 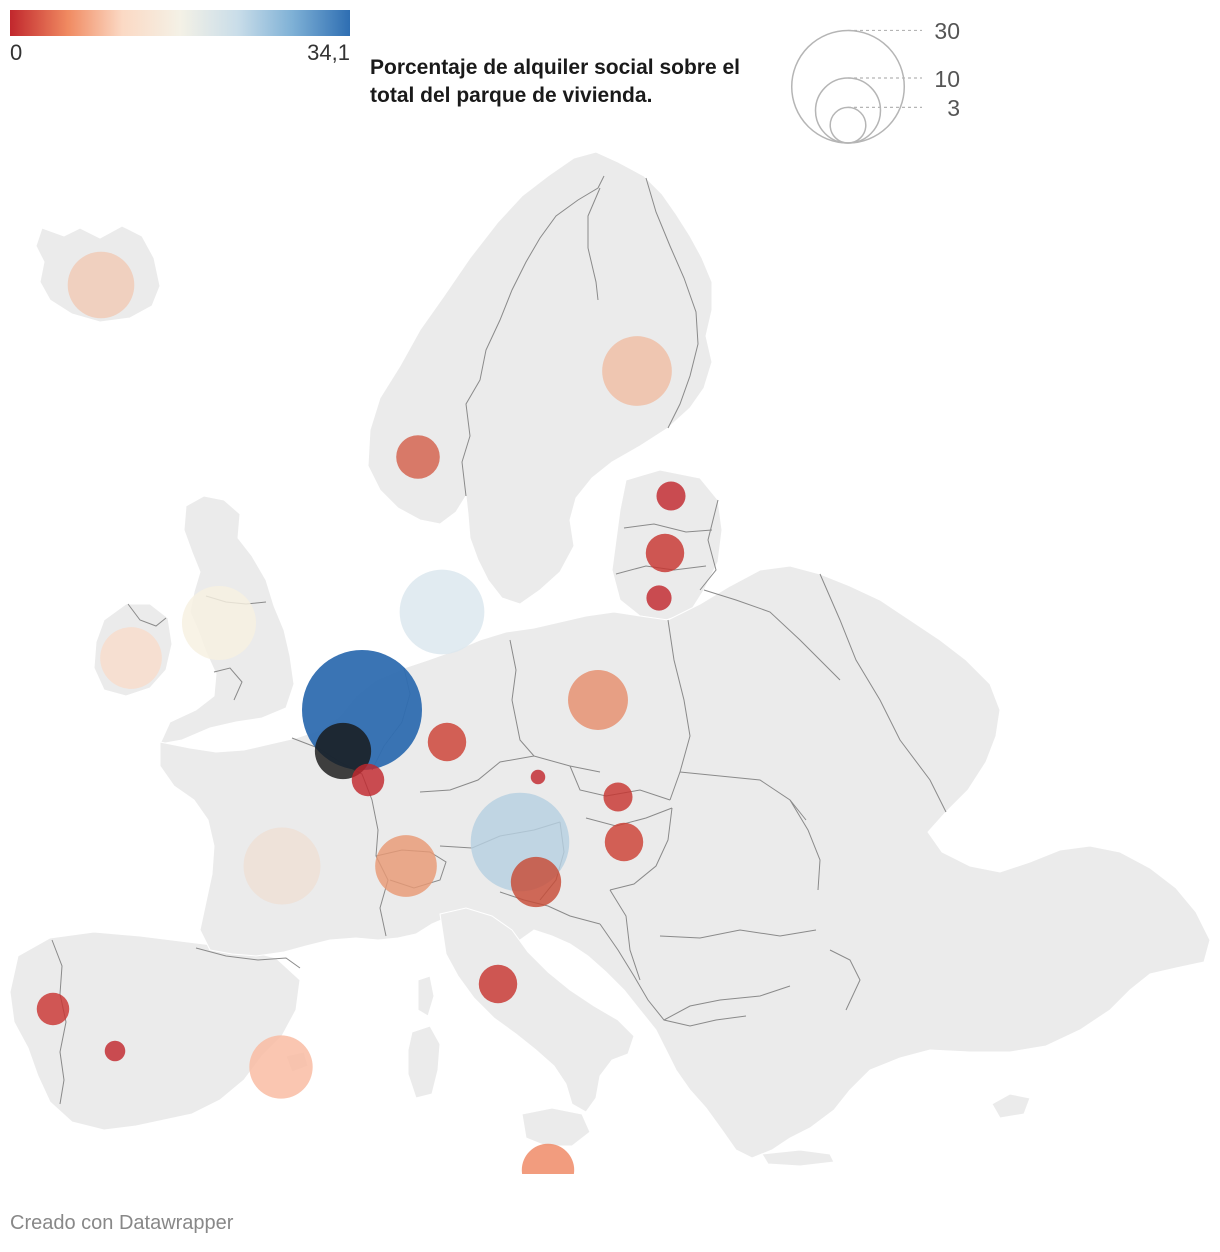 I want to click on land-sardinia, so click(x=424, y=1062).